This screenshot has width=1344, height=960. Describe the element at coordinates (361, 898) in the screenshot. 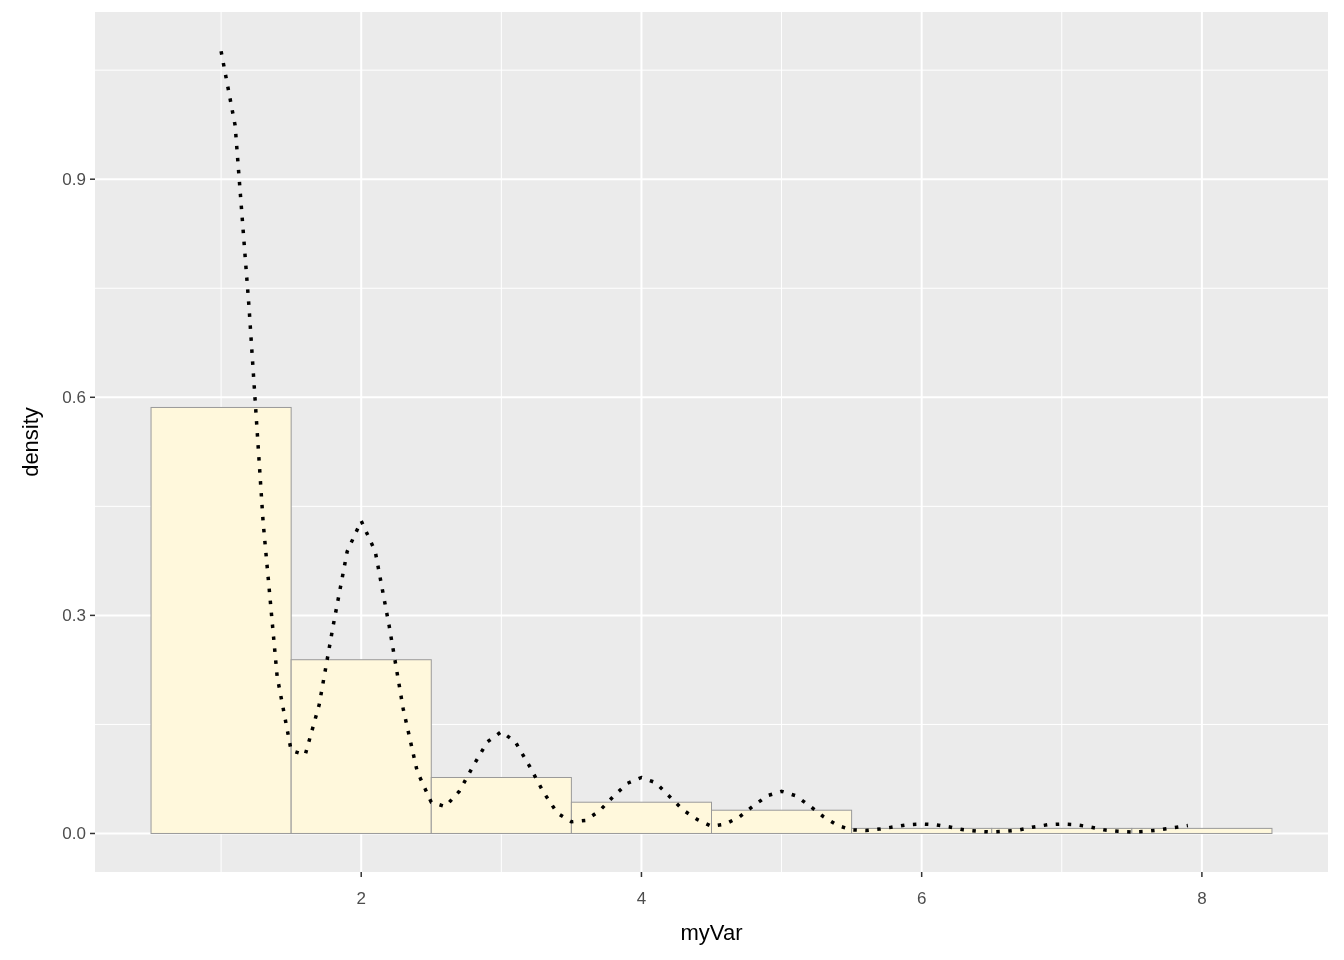

I see `x-tick-label: 2` at that location.